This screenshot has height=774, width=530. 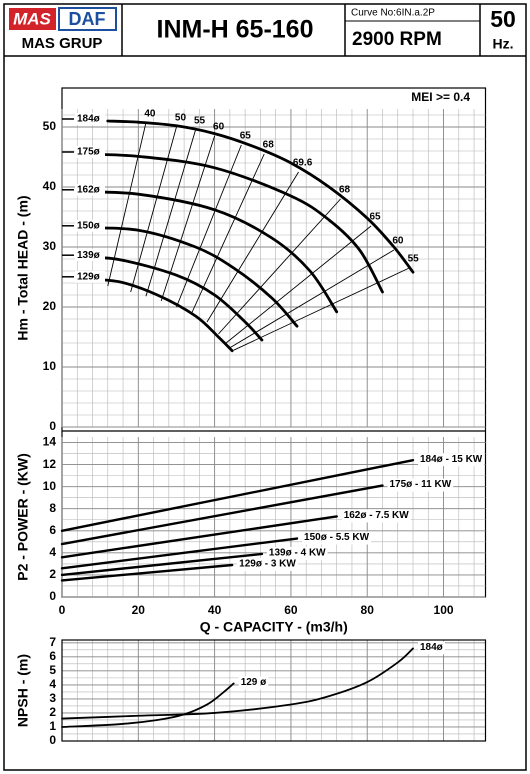 I want to click on logo-right: DAF, so click(x=87, y=19).